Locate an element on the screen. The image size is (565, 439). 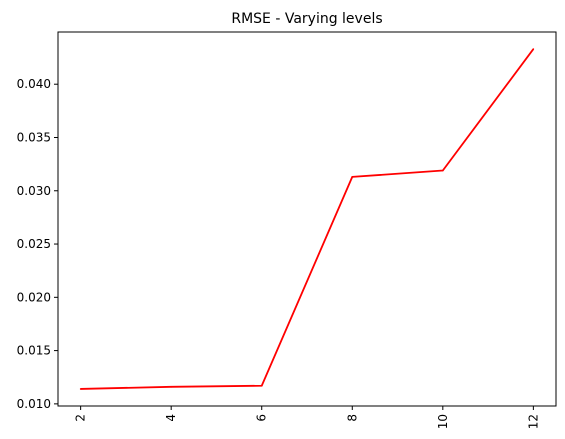
chart-title: RMSE - Varying levels is located at coordinates (306, 19).